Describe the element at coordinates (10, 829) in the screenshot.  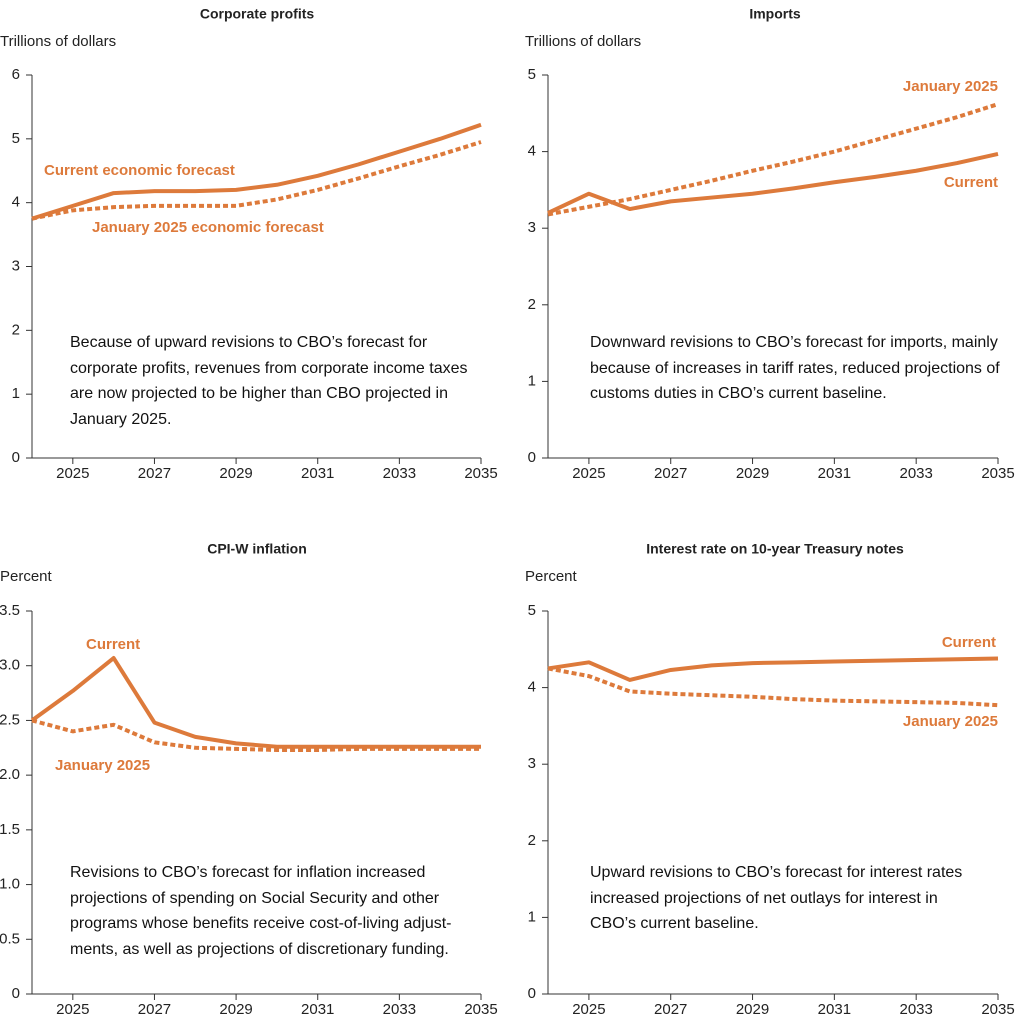
I see `y-tick-label: 1.5` at that location.